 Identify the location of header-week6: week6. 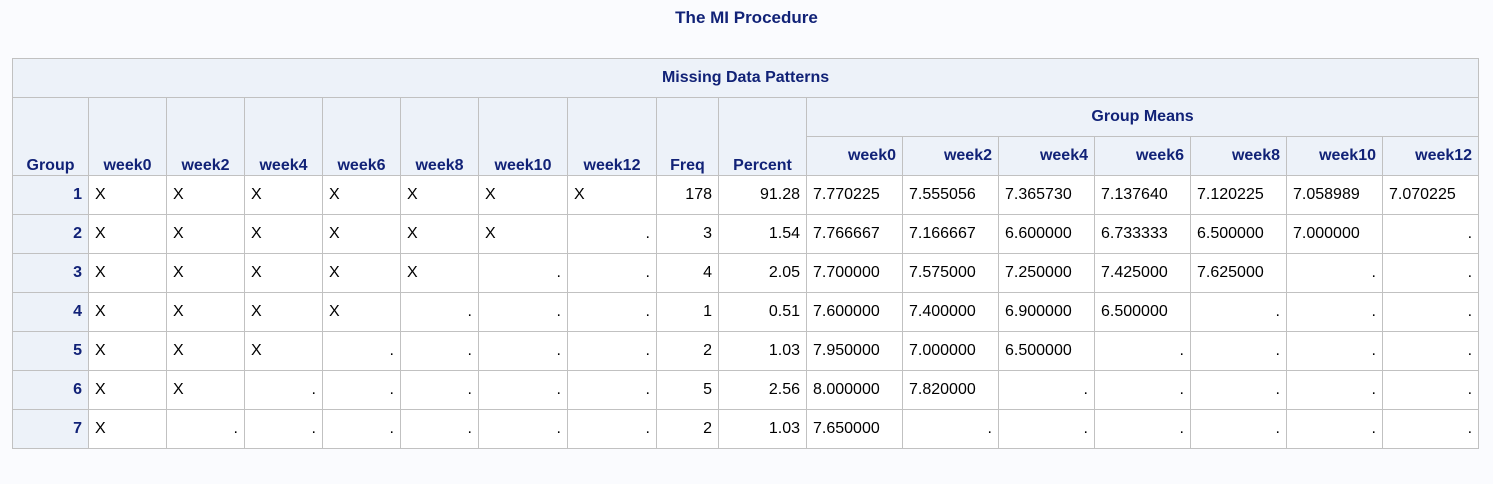
(361, 136).